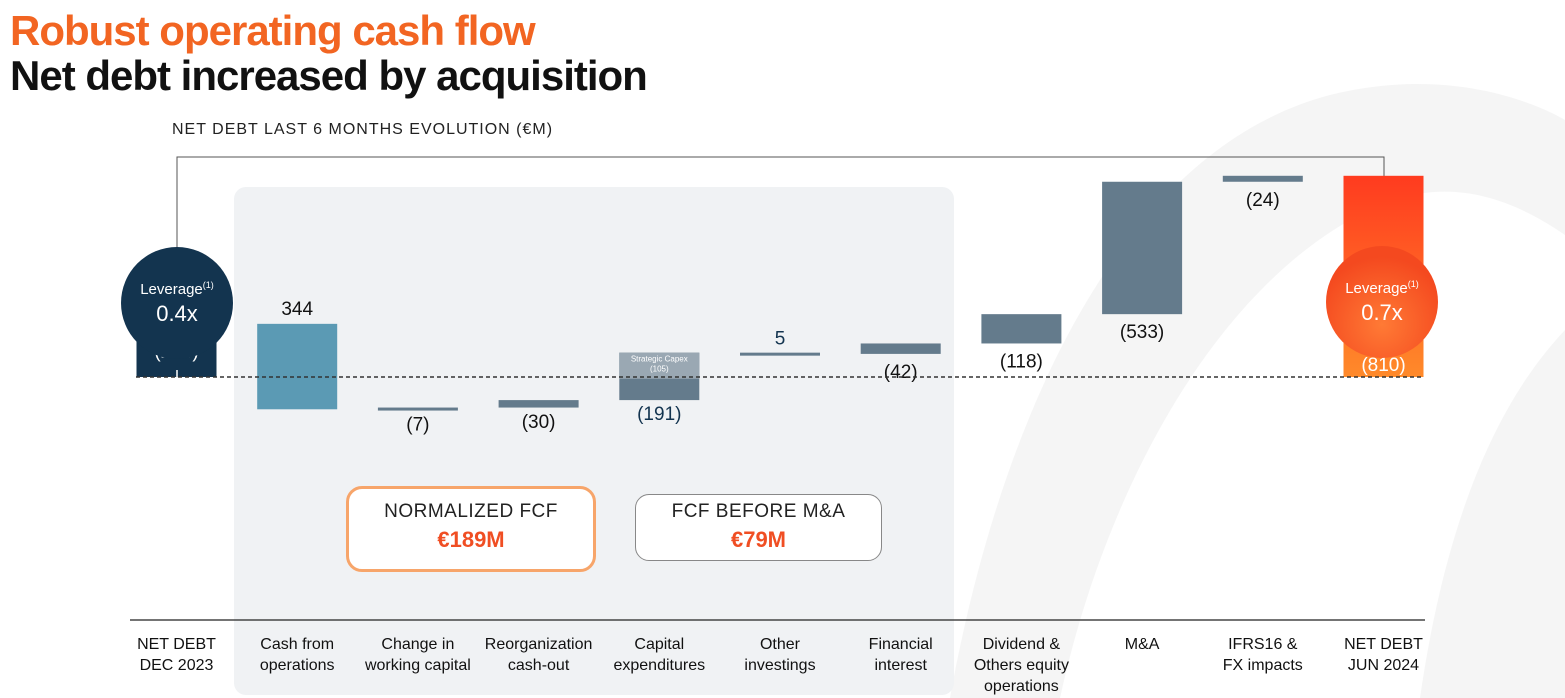 Image resolution: width=1565 pixels, height=698 pixels. What do you see at coordinates (659, 369) in the screenshot?
I see `strategic-capex-value: (105)` at bounding box center [659, 369].